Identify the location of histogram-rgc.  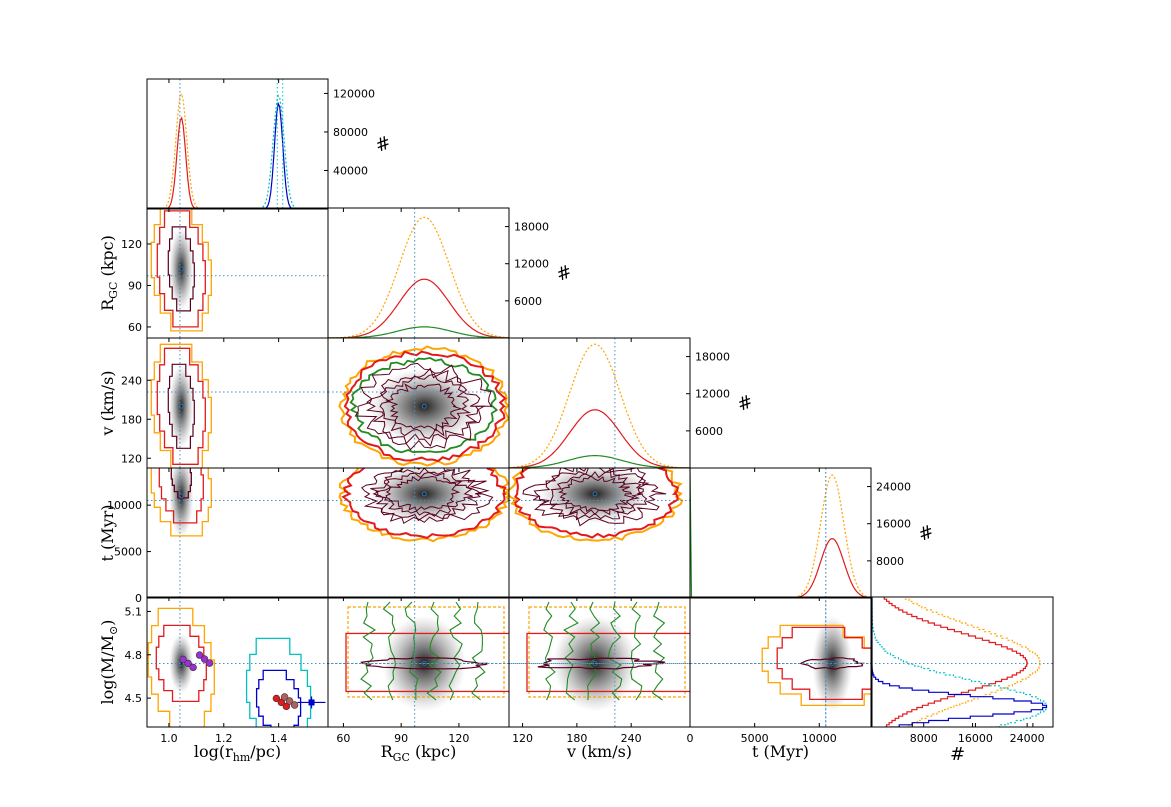
(418, 273).